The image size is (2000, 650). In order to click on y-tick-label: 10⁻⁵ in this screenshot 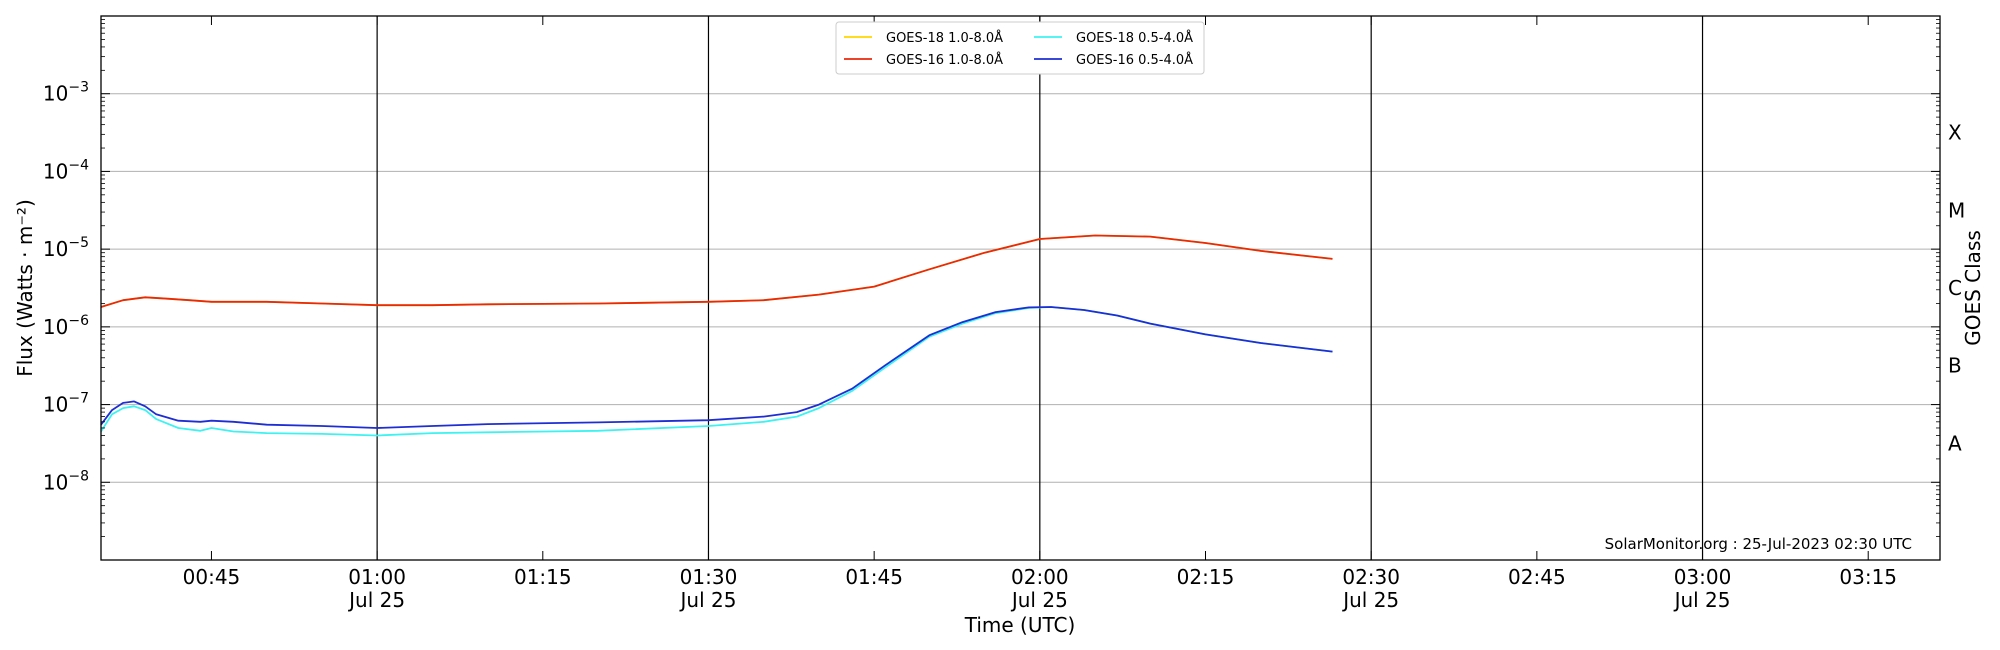, I will do `click(66, 248)`.